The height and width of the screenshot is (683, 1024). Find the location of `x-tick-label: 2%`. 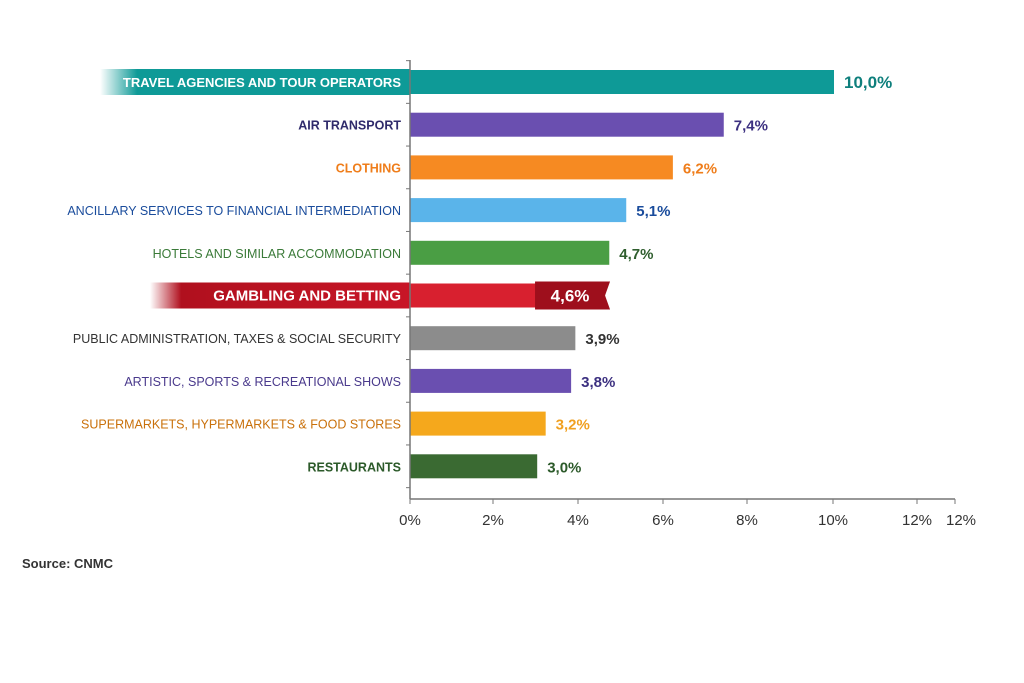

x-tick-label: 2% is located at coordinates (493, 520).